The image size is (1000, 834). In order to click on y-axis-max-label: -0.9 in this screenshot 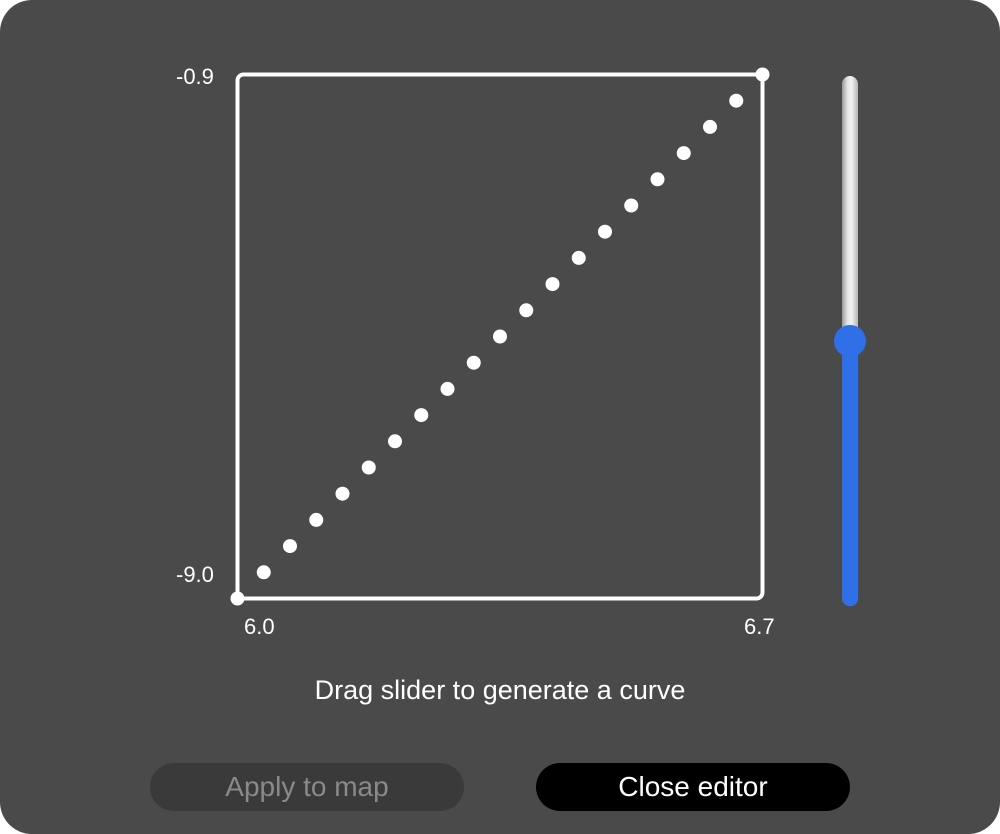, I will do `click(195, 76)`.